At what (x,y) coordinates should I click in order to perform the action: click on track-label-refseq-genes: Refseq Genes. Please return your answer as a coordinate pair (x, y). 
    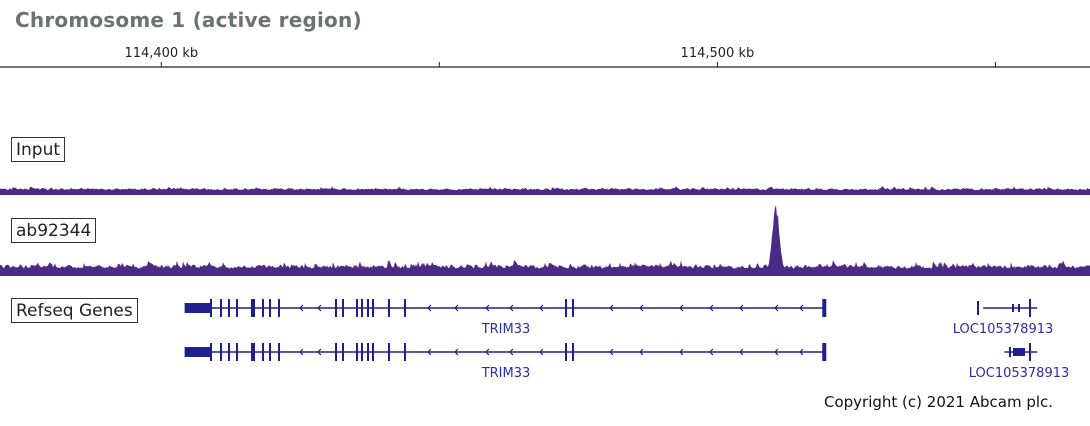
    Looking at the image, I should click on (74, 310).